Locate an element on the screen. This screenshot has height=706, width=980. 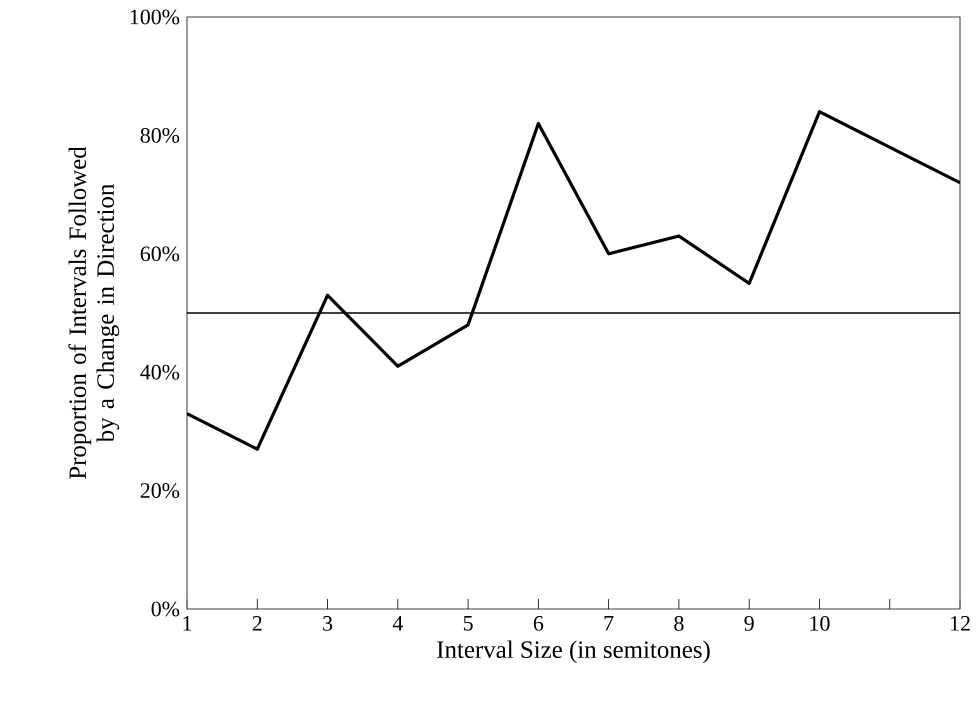
y-tick-label: 0% is located at coordinates (166, 609).